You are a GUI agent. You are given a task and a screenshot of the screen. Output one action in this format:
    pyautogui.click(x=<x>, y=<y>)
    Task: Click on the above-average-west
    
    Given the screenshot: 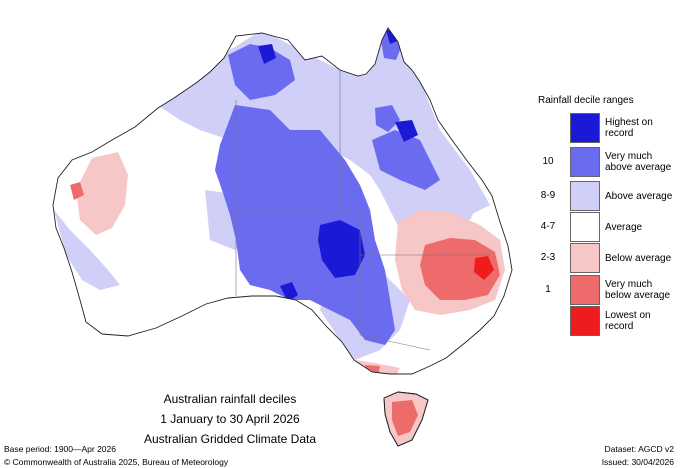 What is the action you would take?
    pyautogui.click(x=87, y=250)
    